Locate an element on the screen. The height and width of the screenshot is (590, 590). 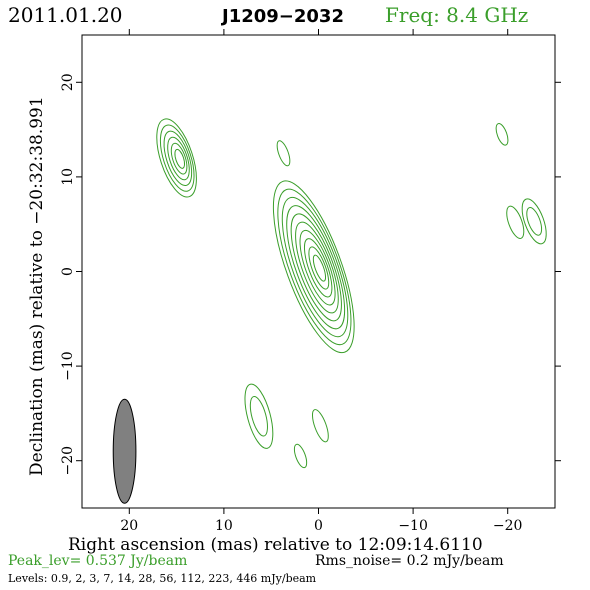
source-name: J1209−2032 is located at coordinates (282, 16).